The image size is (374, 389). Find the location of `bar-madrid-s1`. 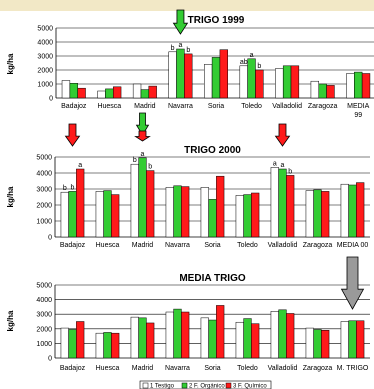

bar-madrid-s1 is located at coordinates (137, 91).